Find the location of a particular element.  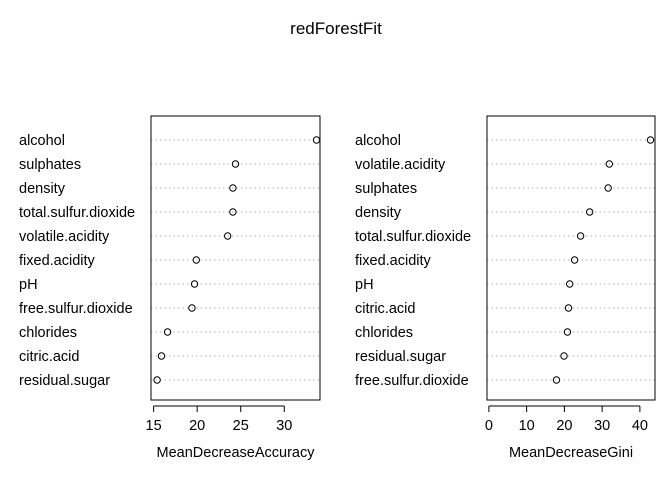

accuracy-row-label: free.sulfur.dioxide is located at coordinates (76, 309).